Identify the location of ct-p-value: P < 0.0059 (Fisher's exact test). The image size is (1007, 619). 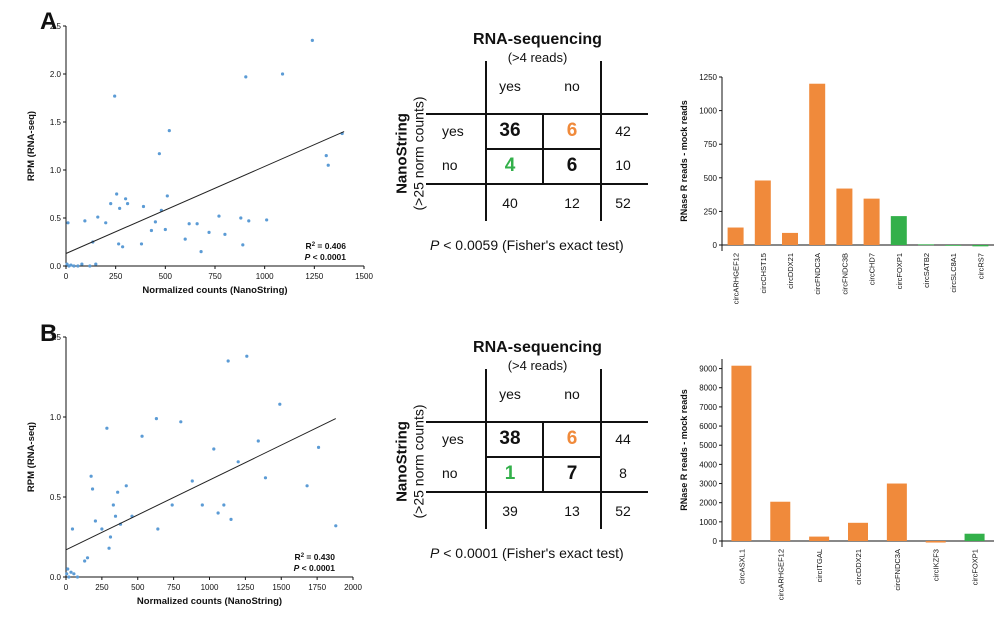
(527, 245).